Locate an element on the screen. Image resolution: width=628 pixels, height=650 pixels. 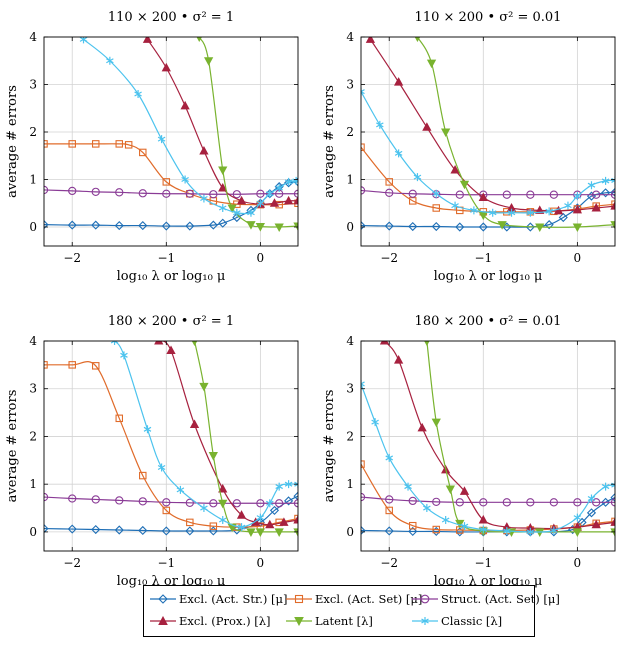
series-line-excl-act-str is located at coordinates (171, 204).